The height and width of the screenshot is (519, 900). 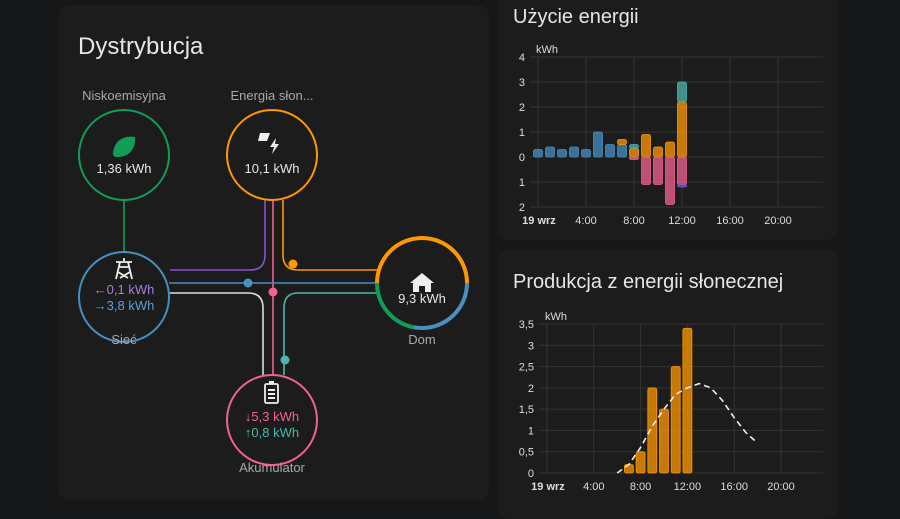 I want to click on battery-label: Akumulator, so click(x=272, y=467).